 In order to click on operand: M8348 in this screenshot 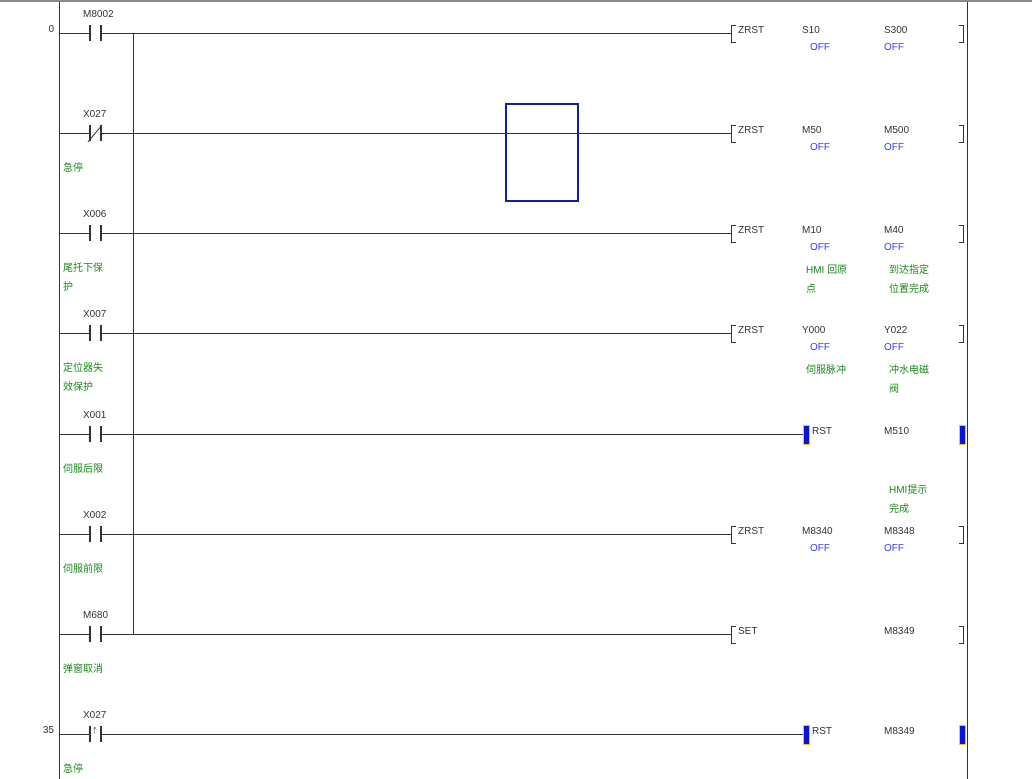, I will do `click(899, 531)`.